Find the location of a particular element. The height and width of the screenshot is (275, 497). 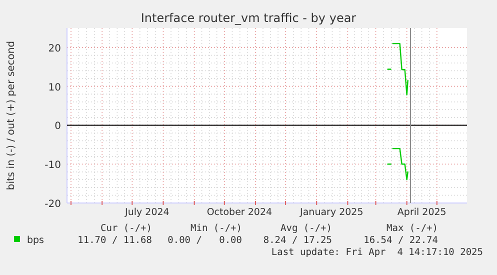

chart-title: Interface router_vm traffic - by year is located at coordinates (248, 18).